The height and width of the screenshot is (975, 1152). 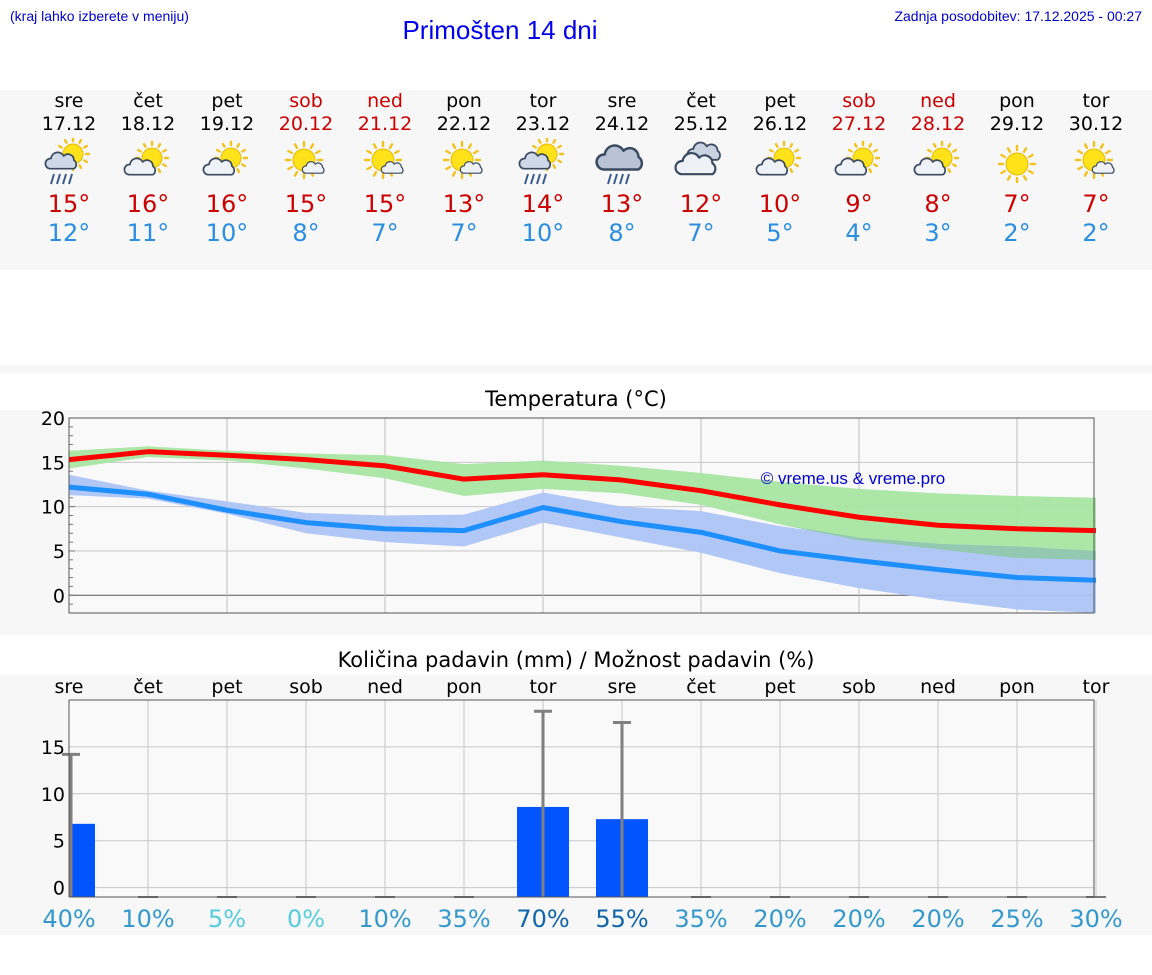 I want to click on day-column: sre 17.12 15° 12°, so click(x=69, y=169).